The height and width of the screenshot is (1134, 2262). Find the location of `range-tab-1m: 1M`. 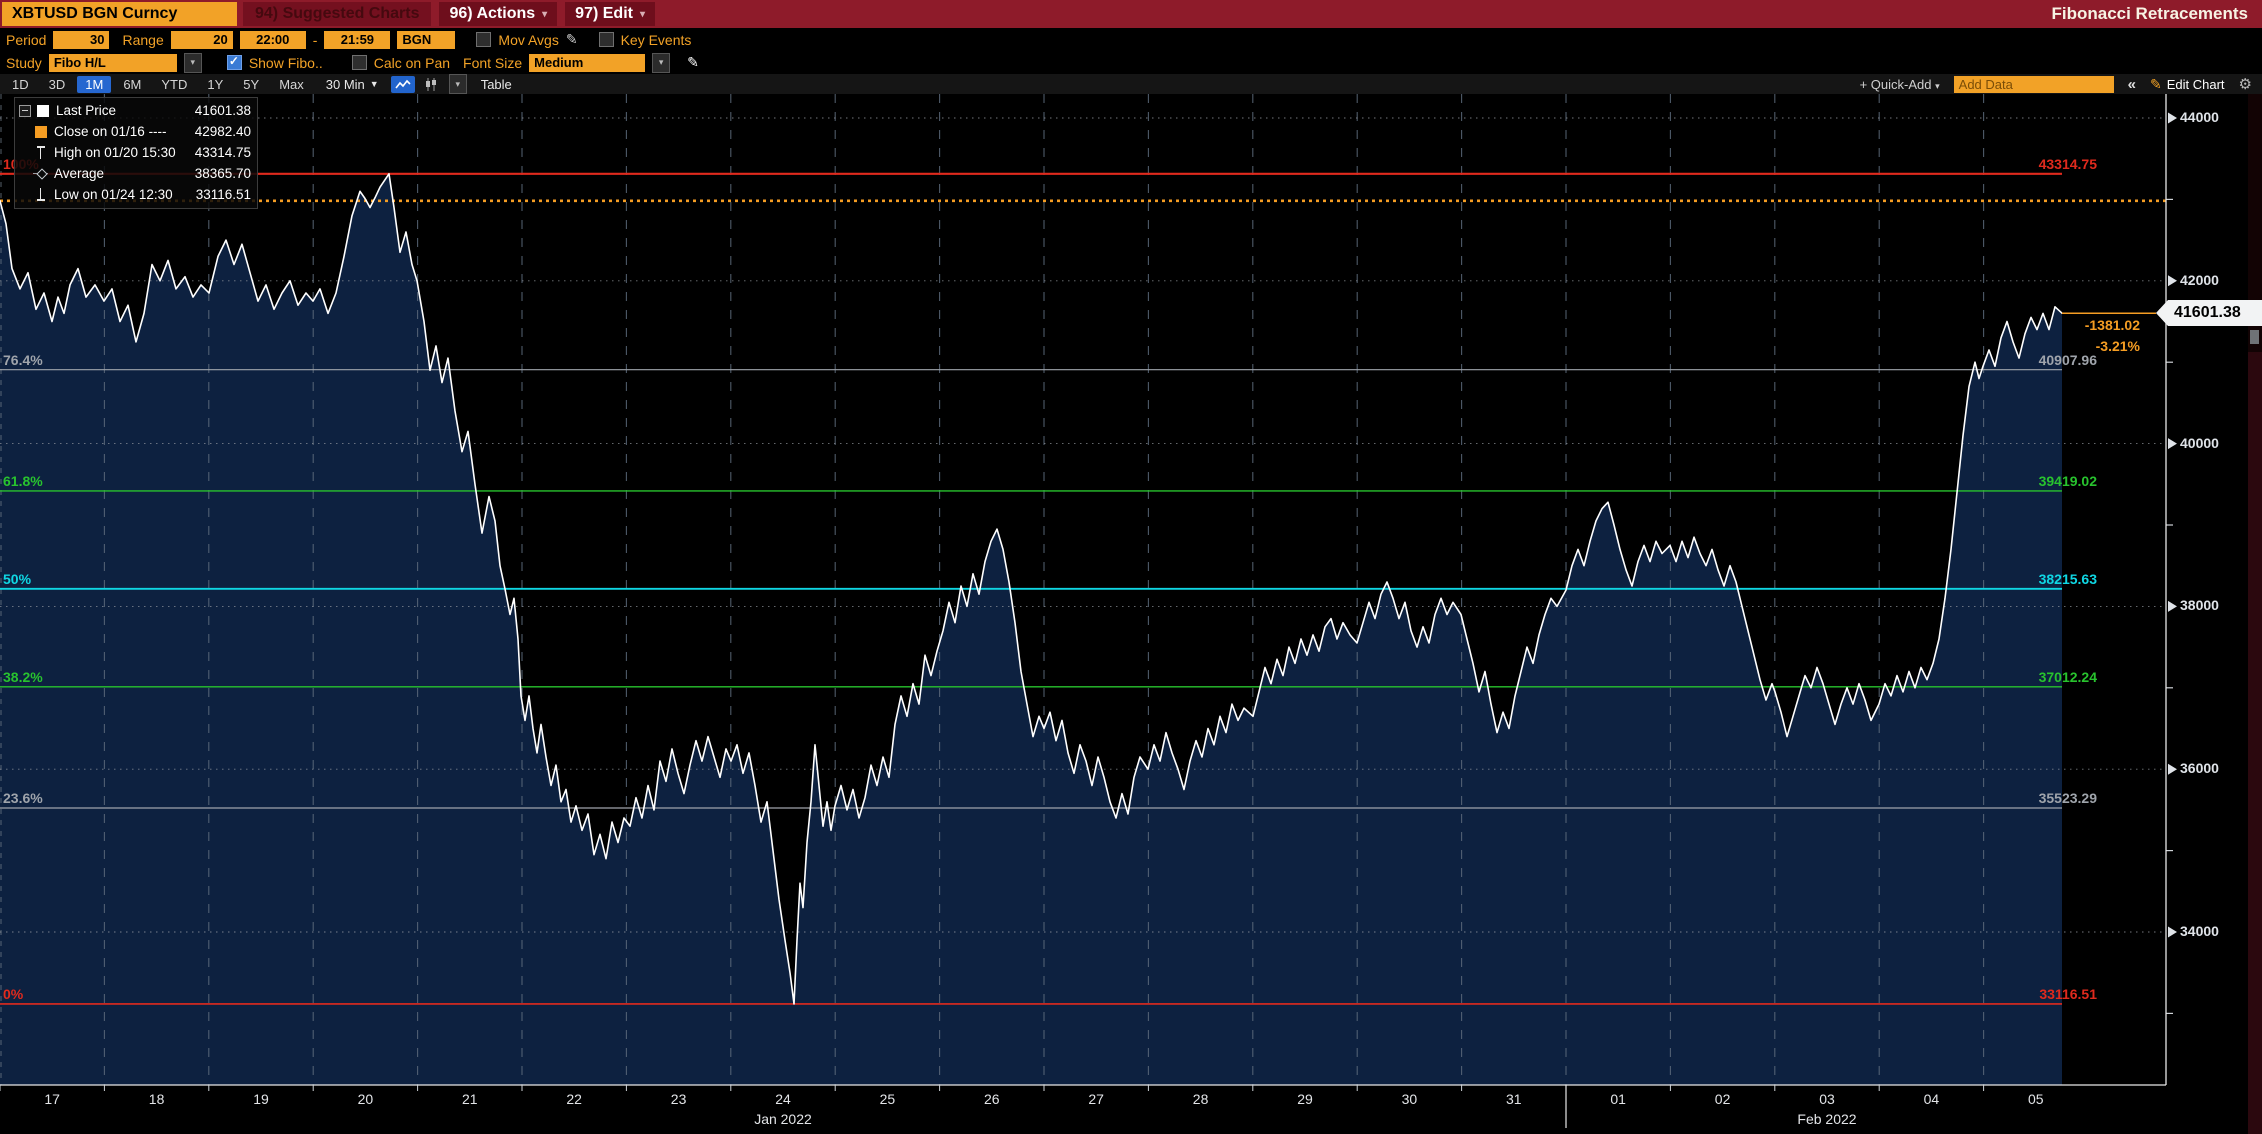

range-tab-1m: 1M is located at coordinates (94, 84).